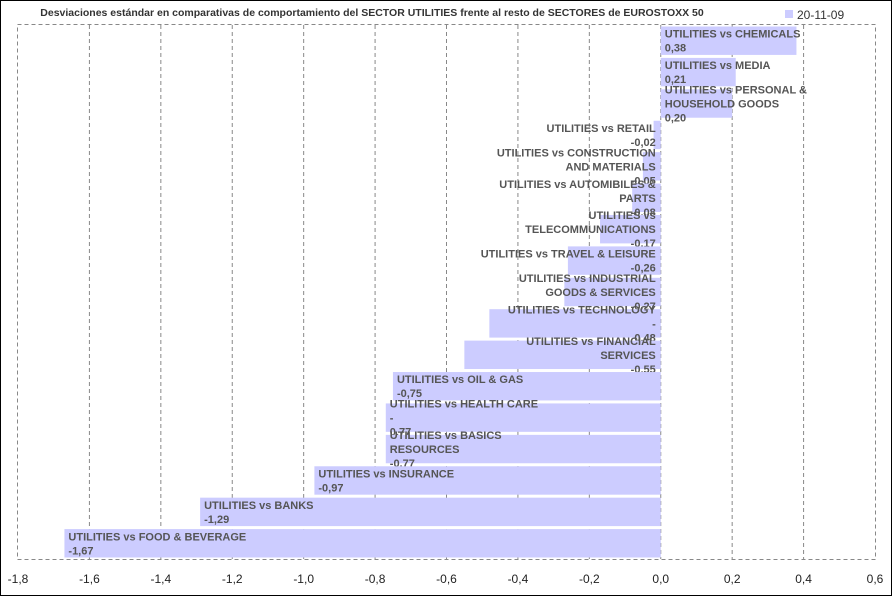  Describe the element at coordinates (576, 153) in the screenshot. I see `bar-label: UTILITIES vs CONSTRUCTION` at that location.